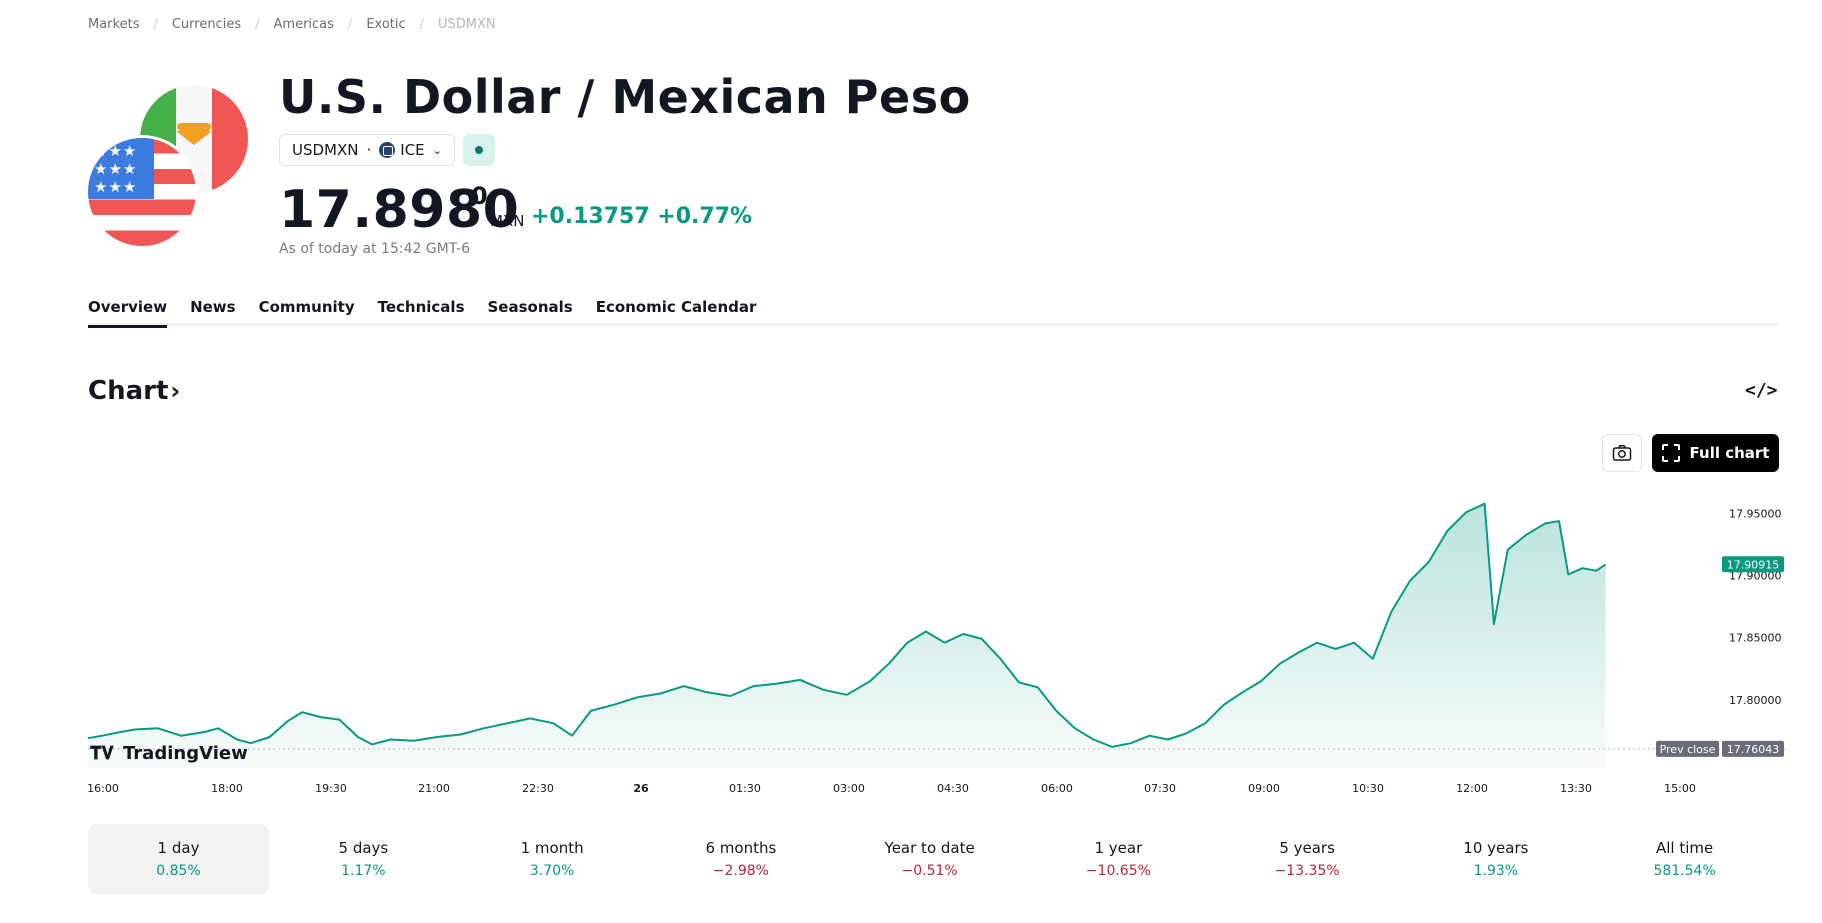  Describe the element at coordinates (552, 859) in the screenshot. I see `period-1-month: 1 month 3.70%` at that location.